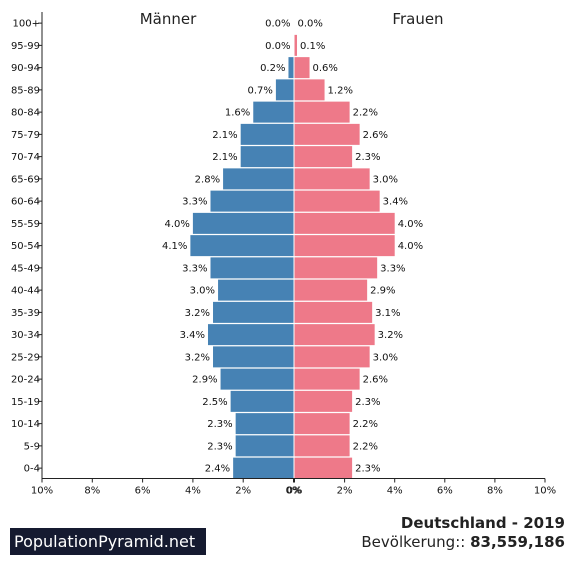 The image size is (575, 581). I want to click on male-value-label: 3.0%, so click(202, 291).